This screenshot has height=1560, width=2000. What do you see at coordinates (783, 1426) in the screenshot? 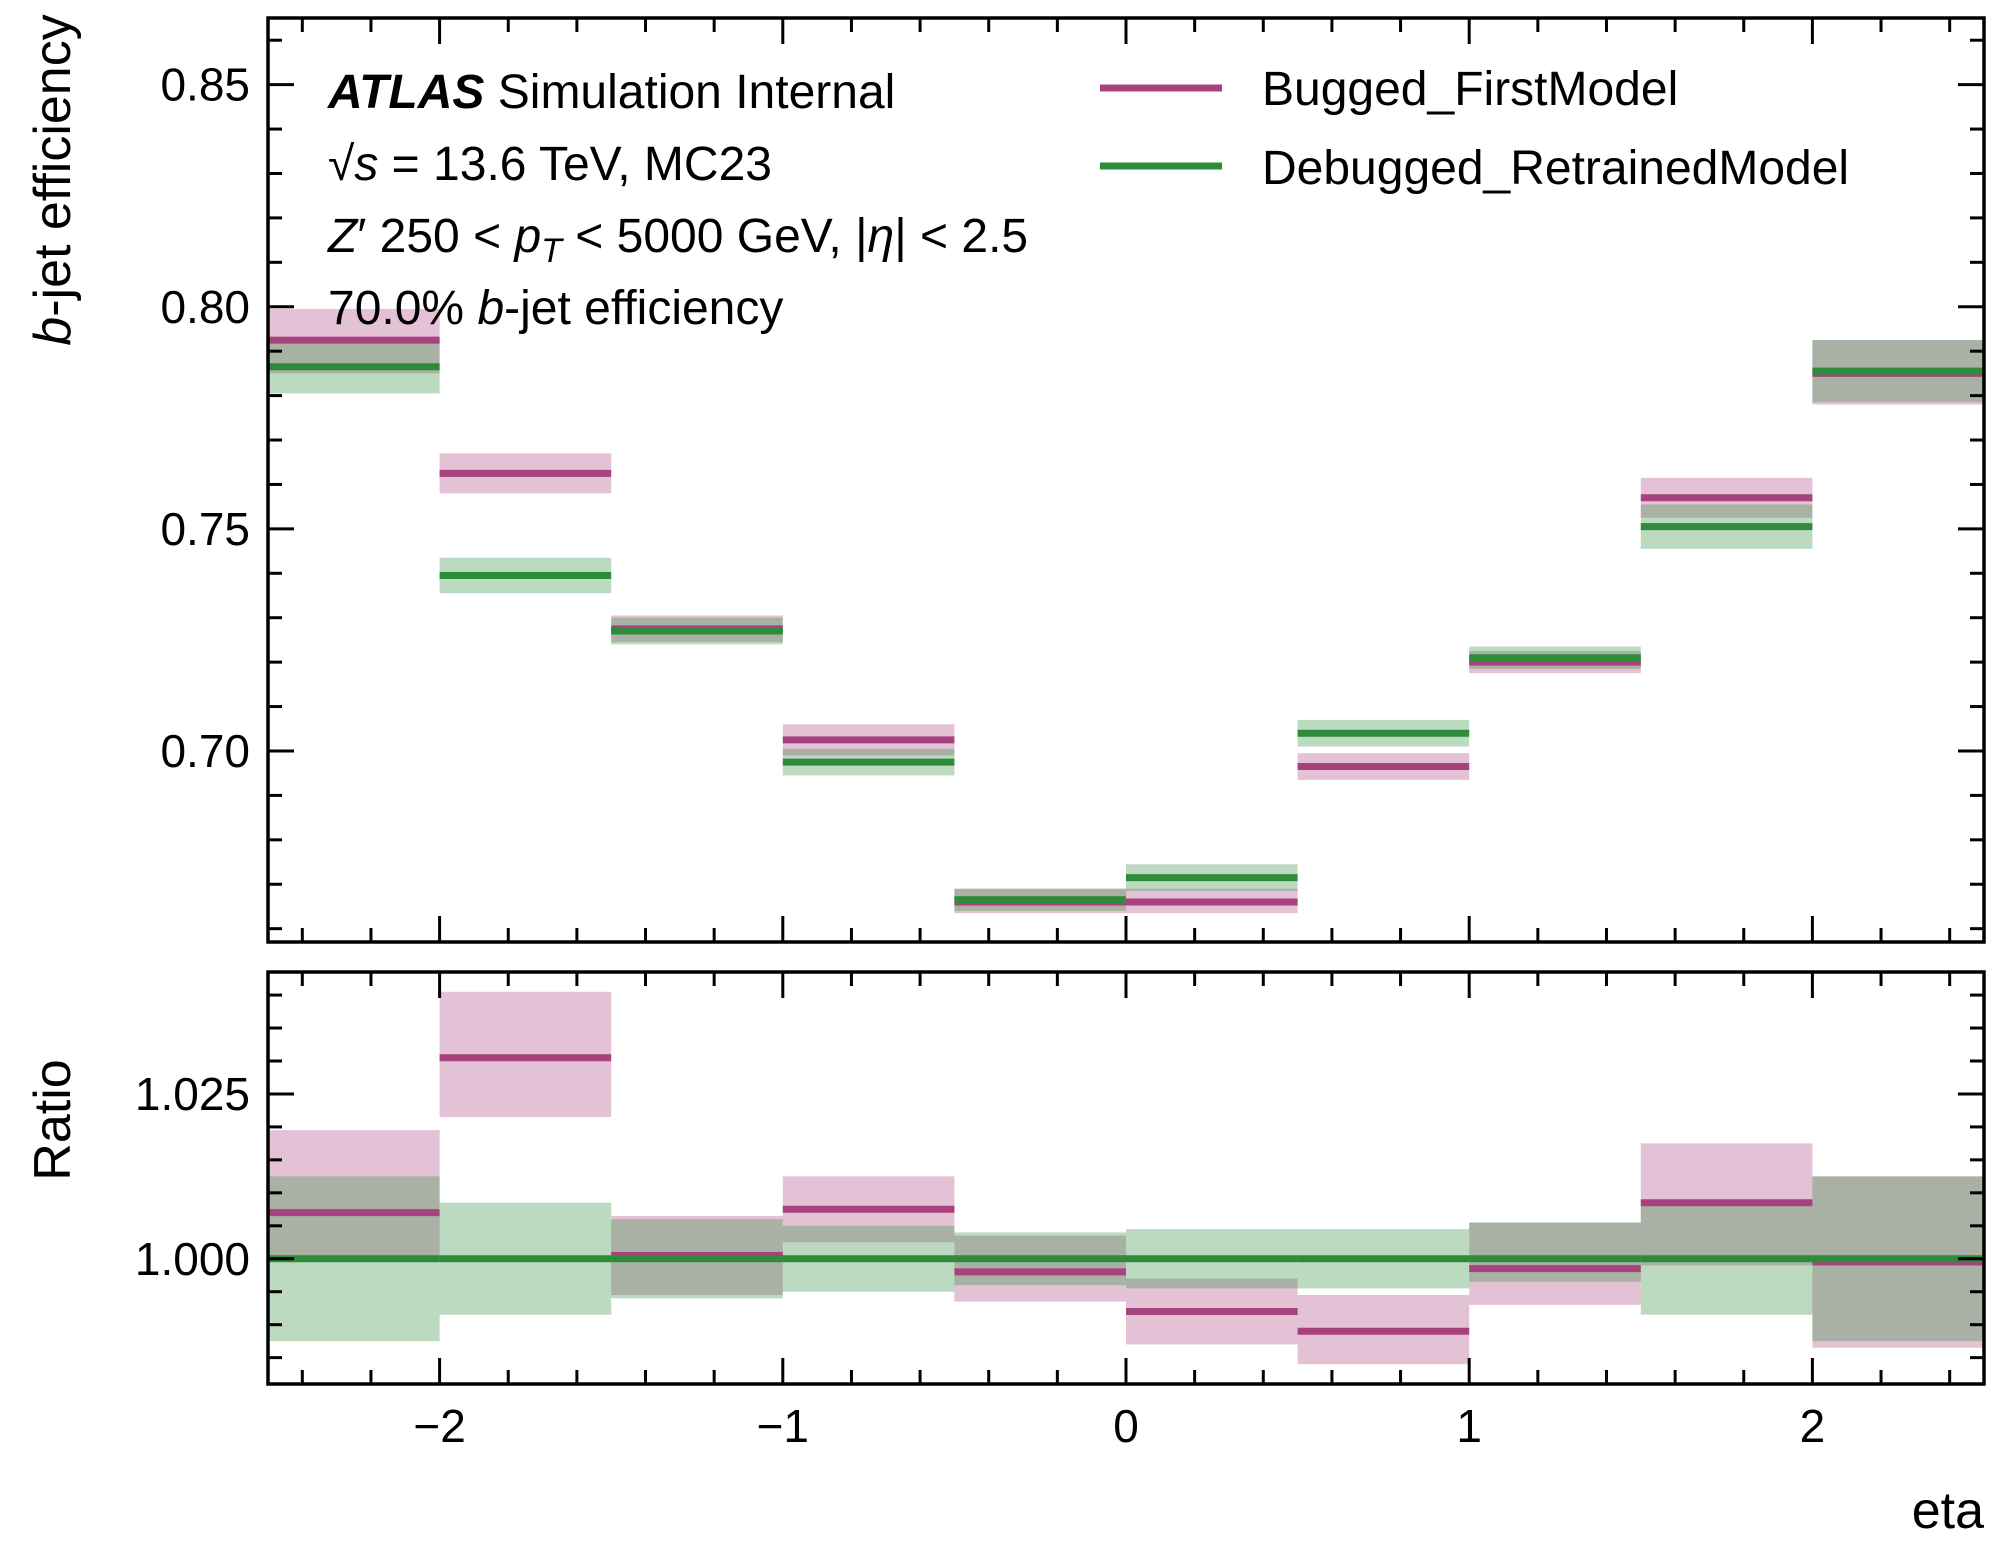
I see `x-tick-label: −1` at bounding box center [783, 1426].